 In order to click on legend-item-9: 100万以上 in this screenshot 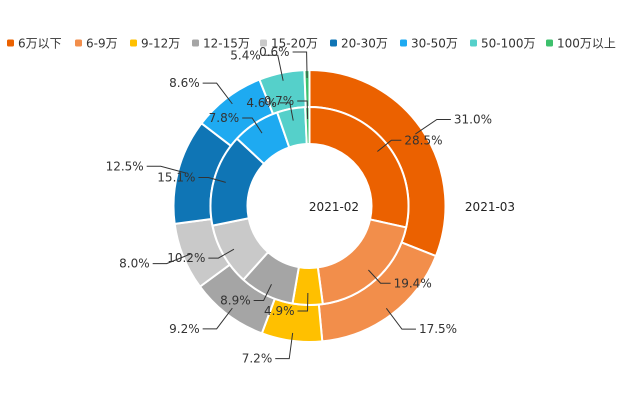, I will do `click(581, 44)`.